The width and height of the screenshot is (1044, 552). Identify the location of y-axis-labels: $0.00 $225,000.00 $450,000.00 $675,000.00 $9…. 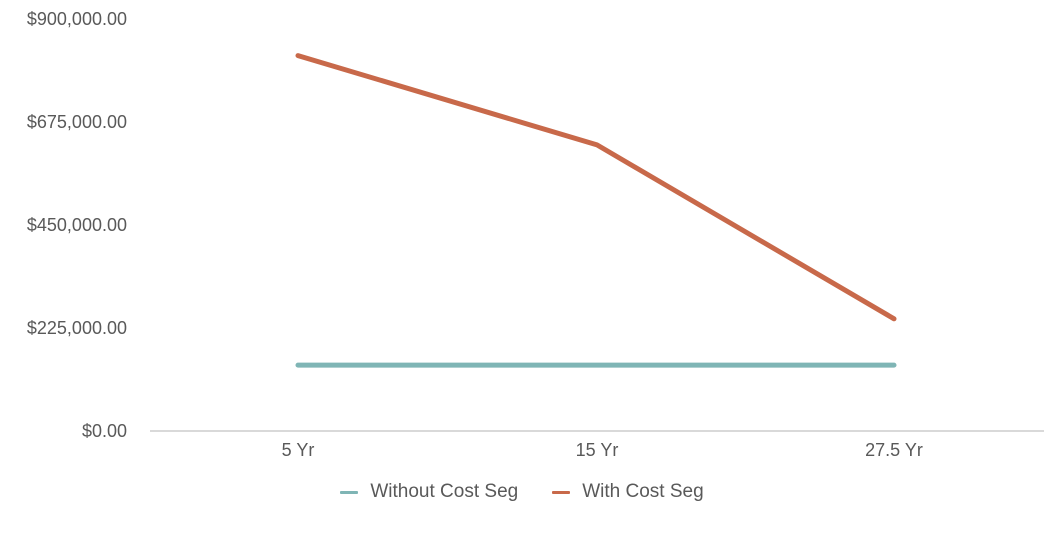
(77, 225).